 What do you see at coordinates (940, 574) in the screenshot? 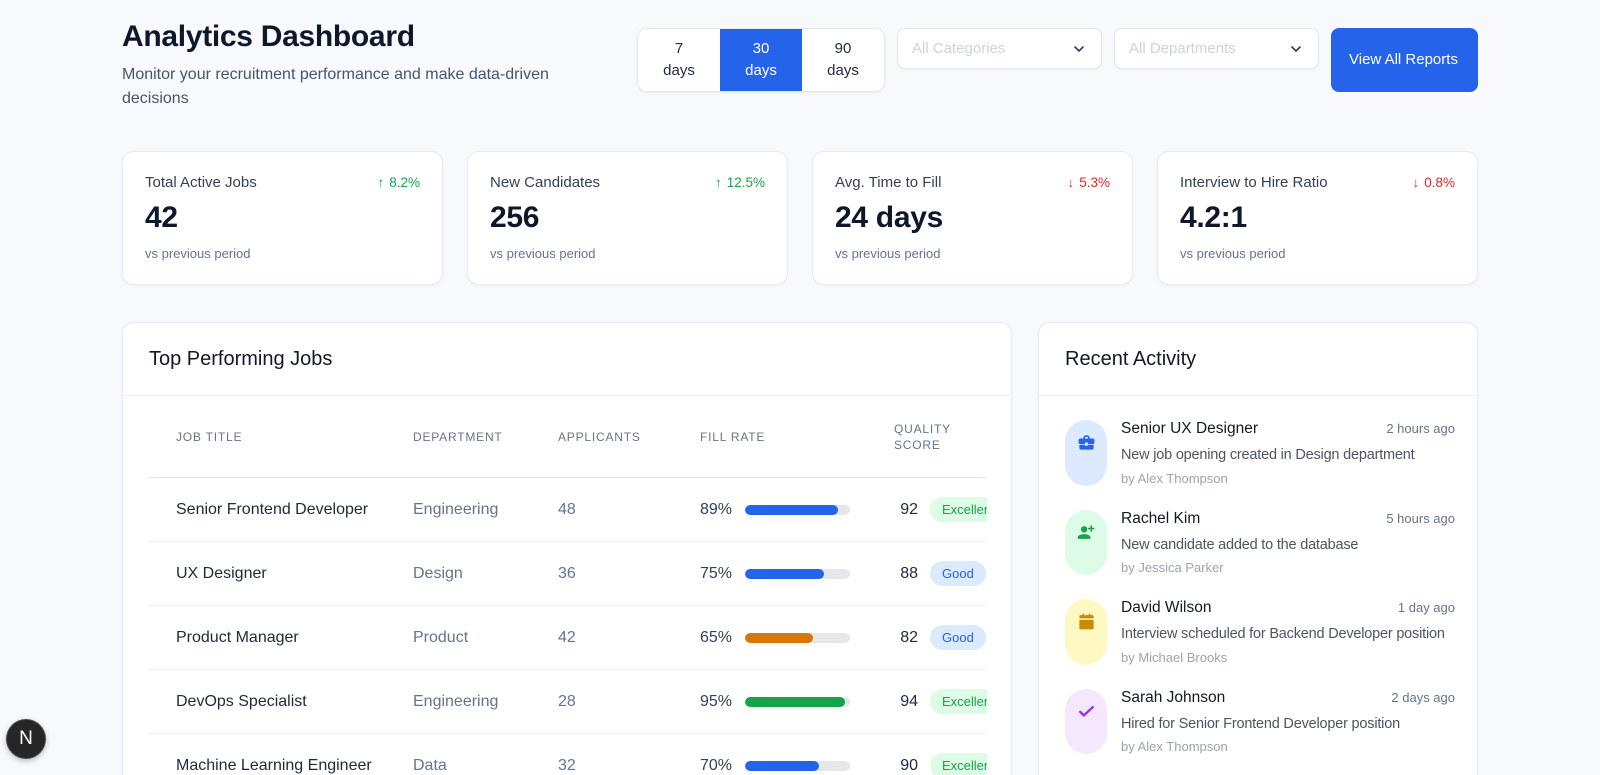
I see `quality-score-cell: 88 Good` at bounding box center [940, 574].